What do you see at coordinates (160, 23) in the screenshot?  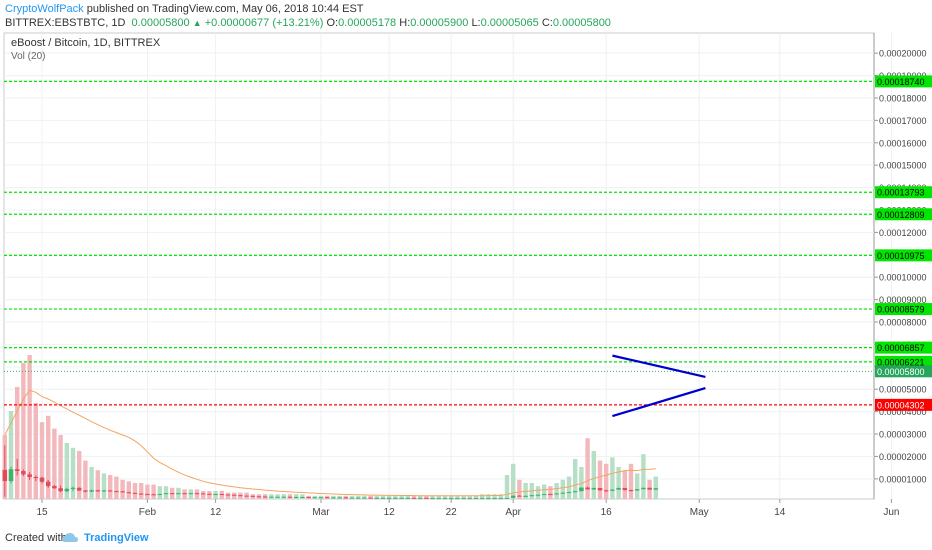 I see `last-price: 0.00005800` at bounding box center [160, 23].